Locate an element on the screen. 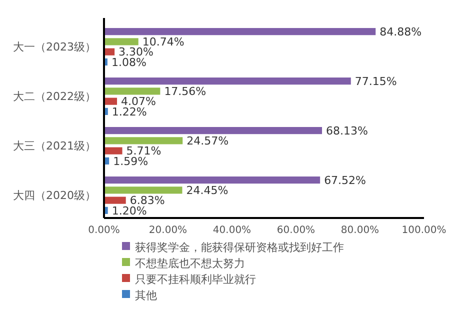  y-tick-label: 大二（2022级） is located at coordinates (54, 97).